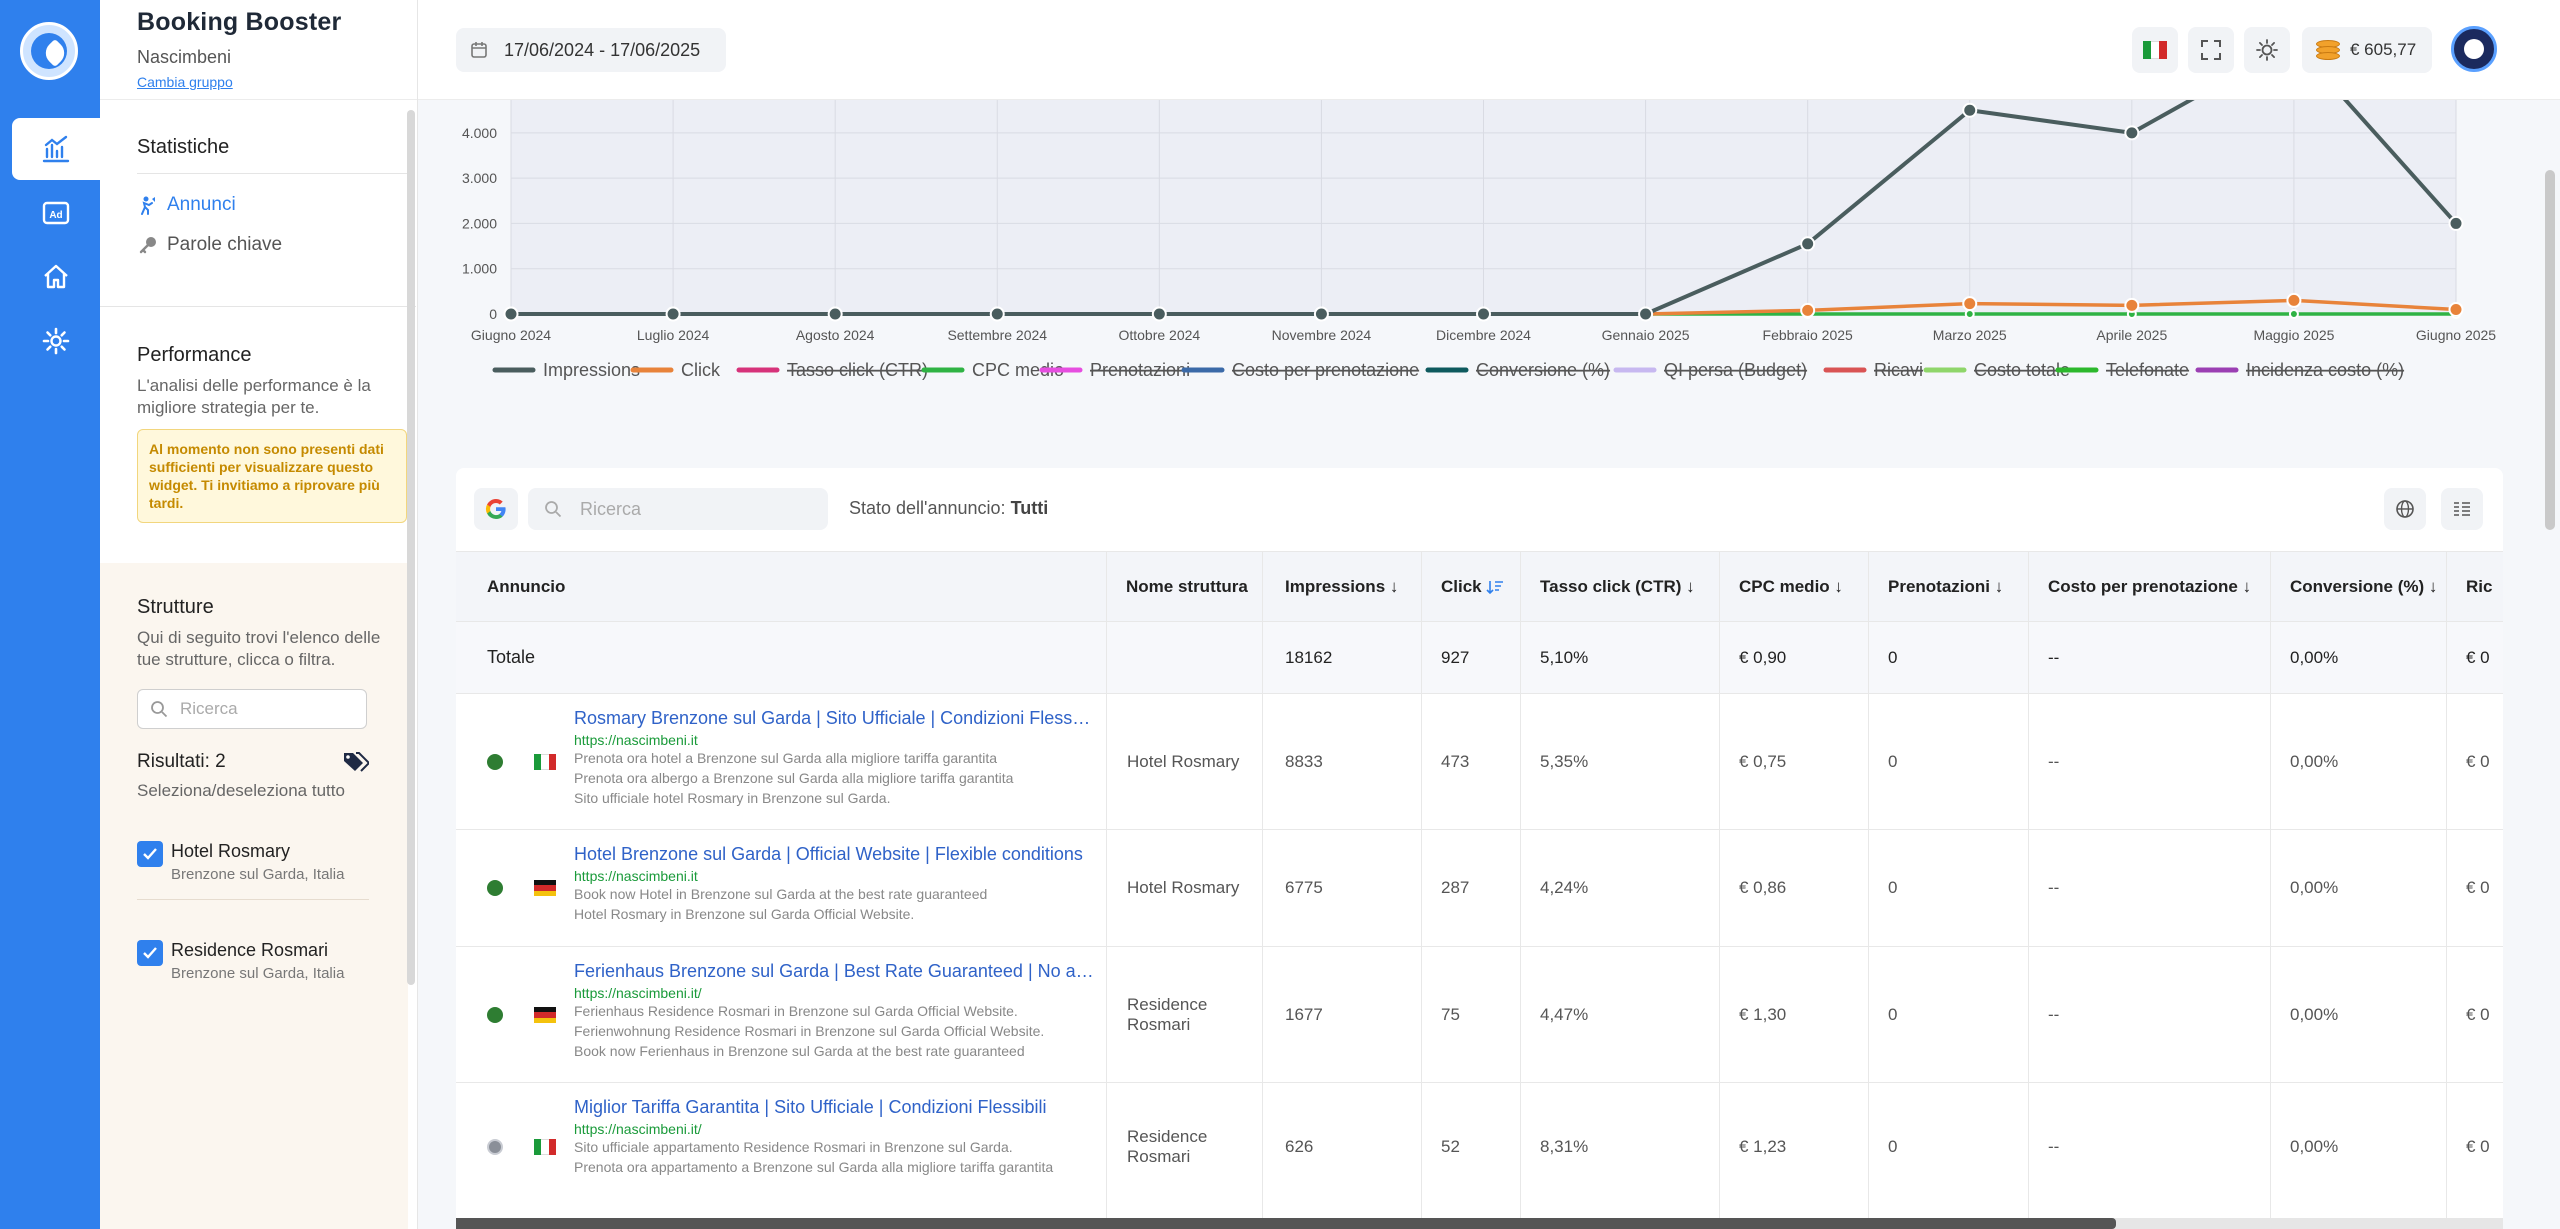  I want to click on column-header-cpc: CPC medio ↓, so click(1791, 586).